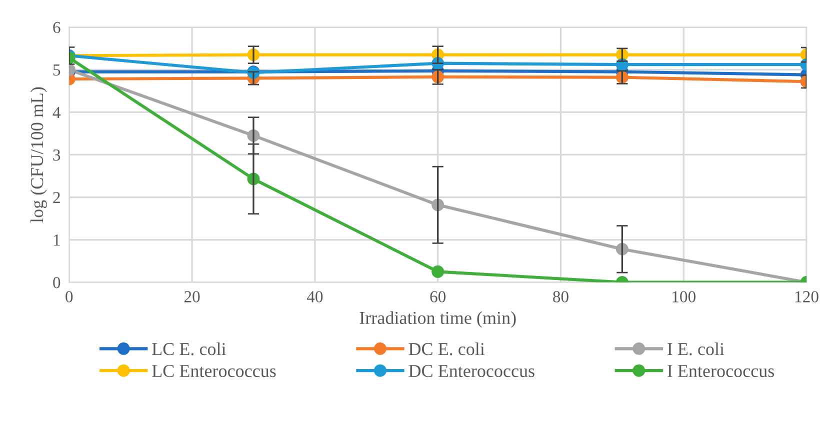 The image size is (823, 431). I want to click on y-tick-label: 1, so click(57, 240).